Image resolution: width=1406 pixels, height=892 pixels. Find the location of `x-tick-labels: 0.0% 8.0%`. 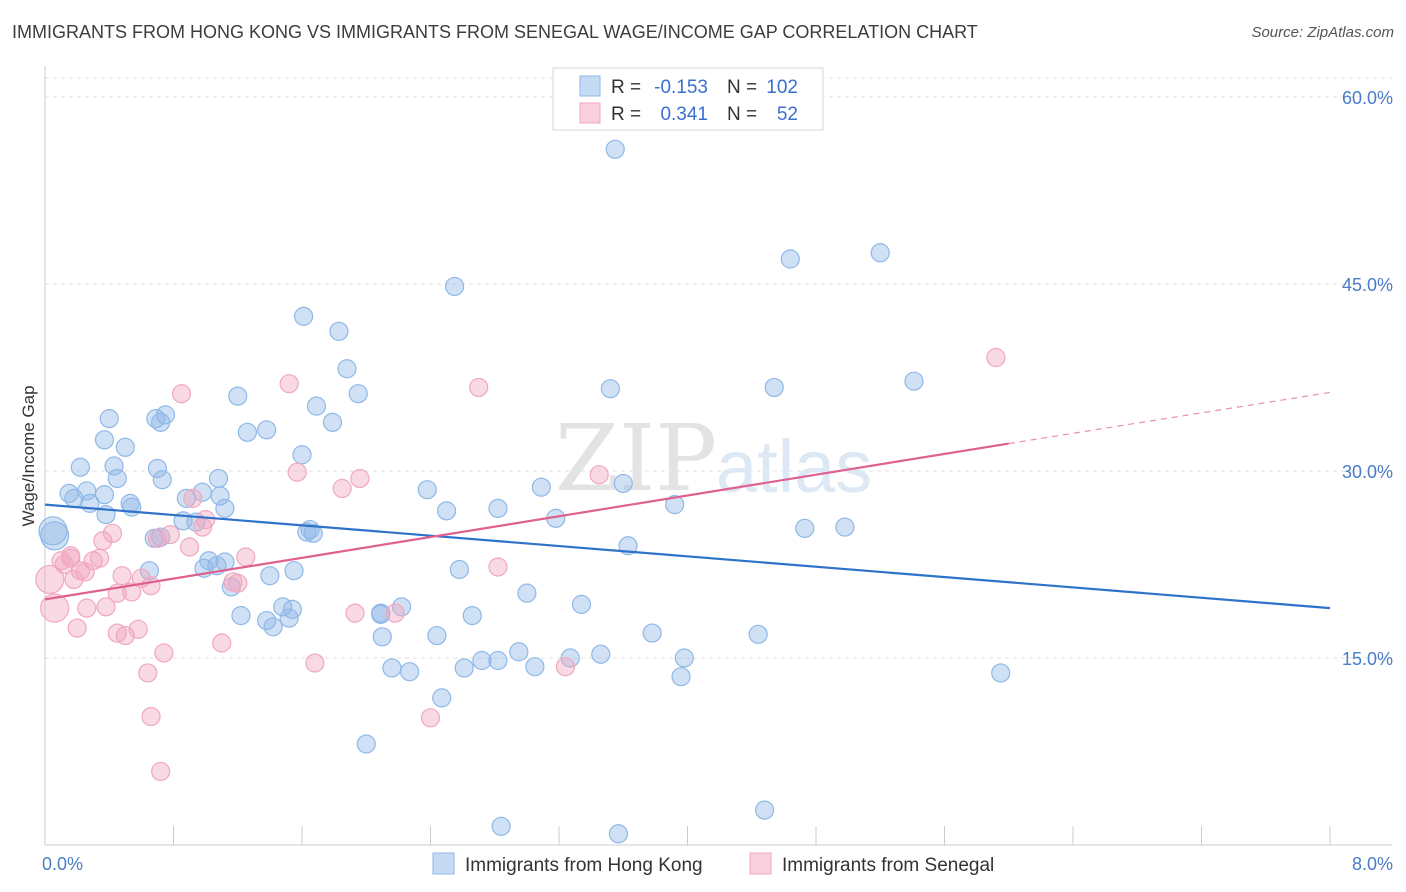

x-tick-labels: 0.0% 8.0% is located at coordinates (717, 864).